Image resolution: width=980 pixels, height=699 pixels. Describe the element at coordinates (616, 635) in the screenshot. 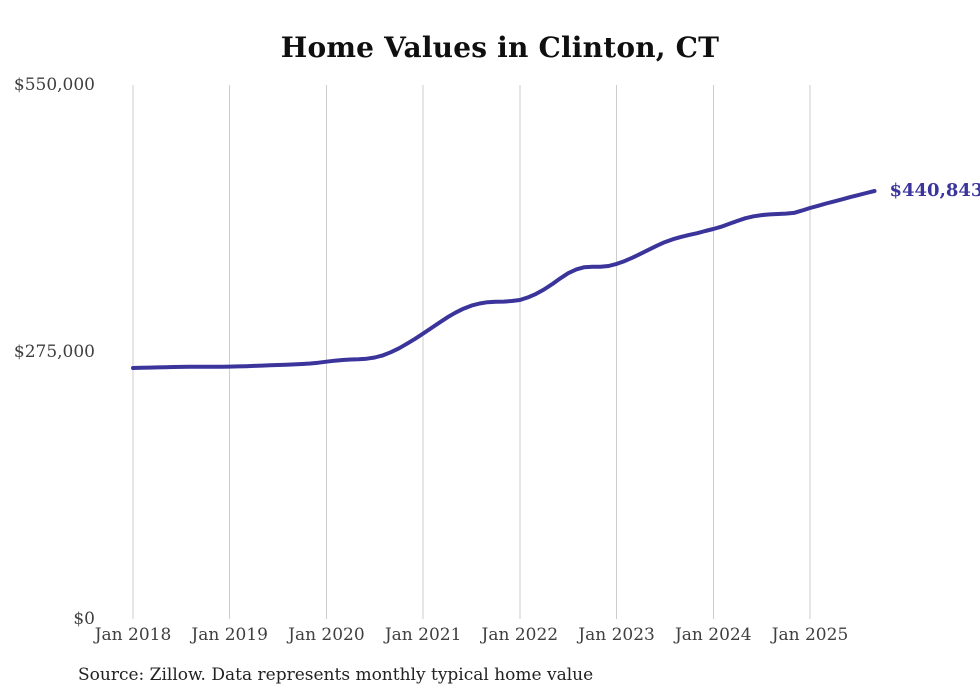

I see `x-axis-tick-label: Jan 2023` at that location.